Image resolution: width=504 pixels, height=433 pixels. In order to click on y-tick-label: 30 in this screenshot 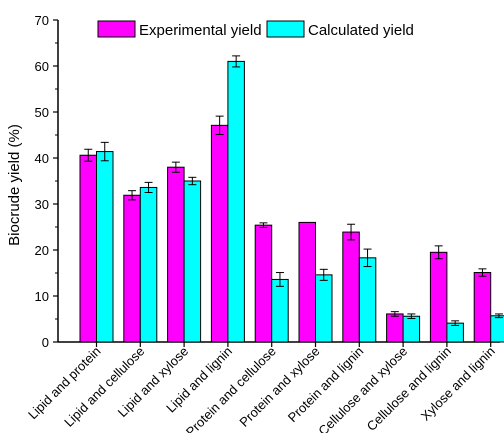, I will do `click(42, 204)`.